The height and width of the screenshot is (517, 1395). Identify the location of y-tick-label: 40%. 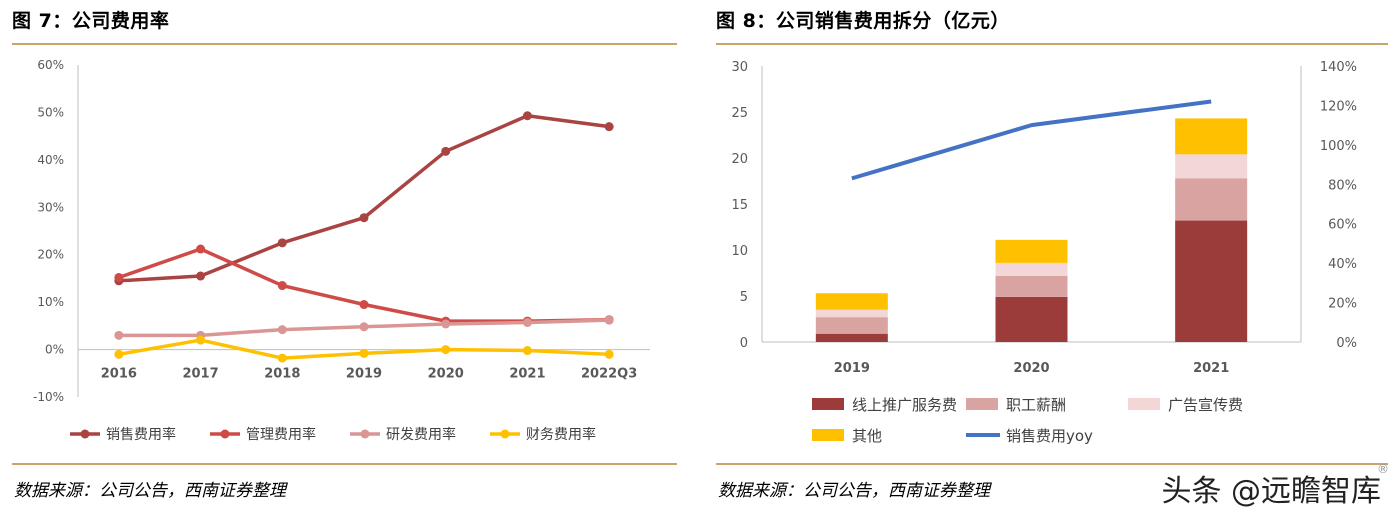
(50, 160).